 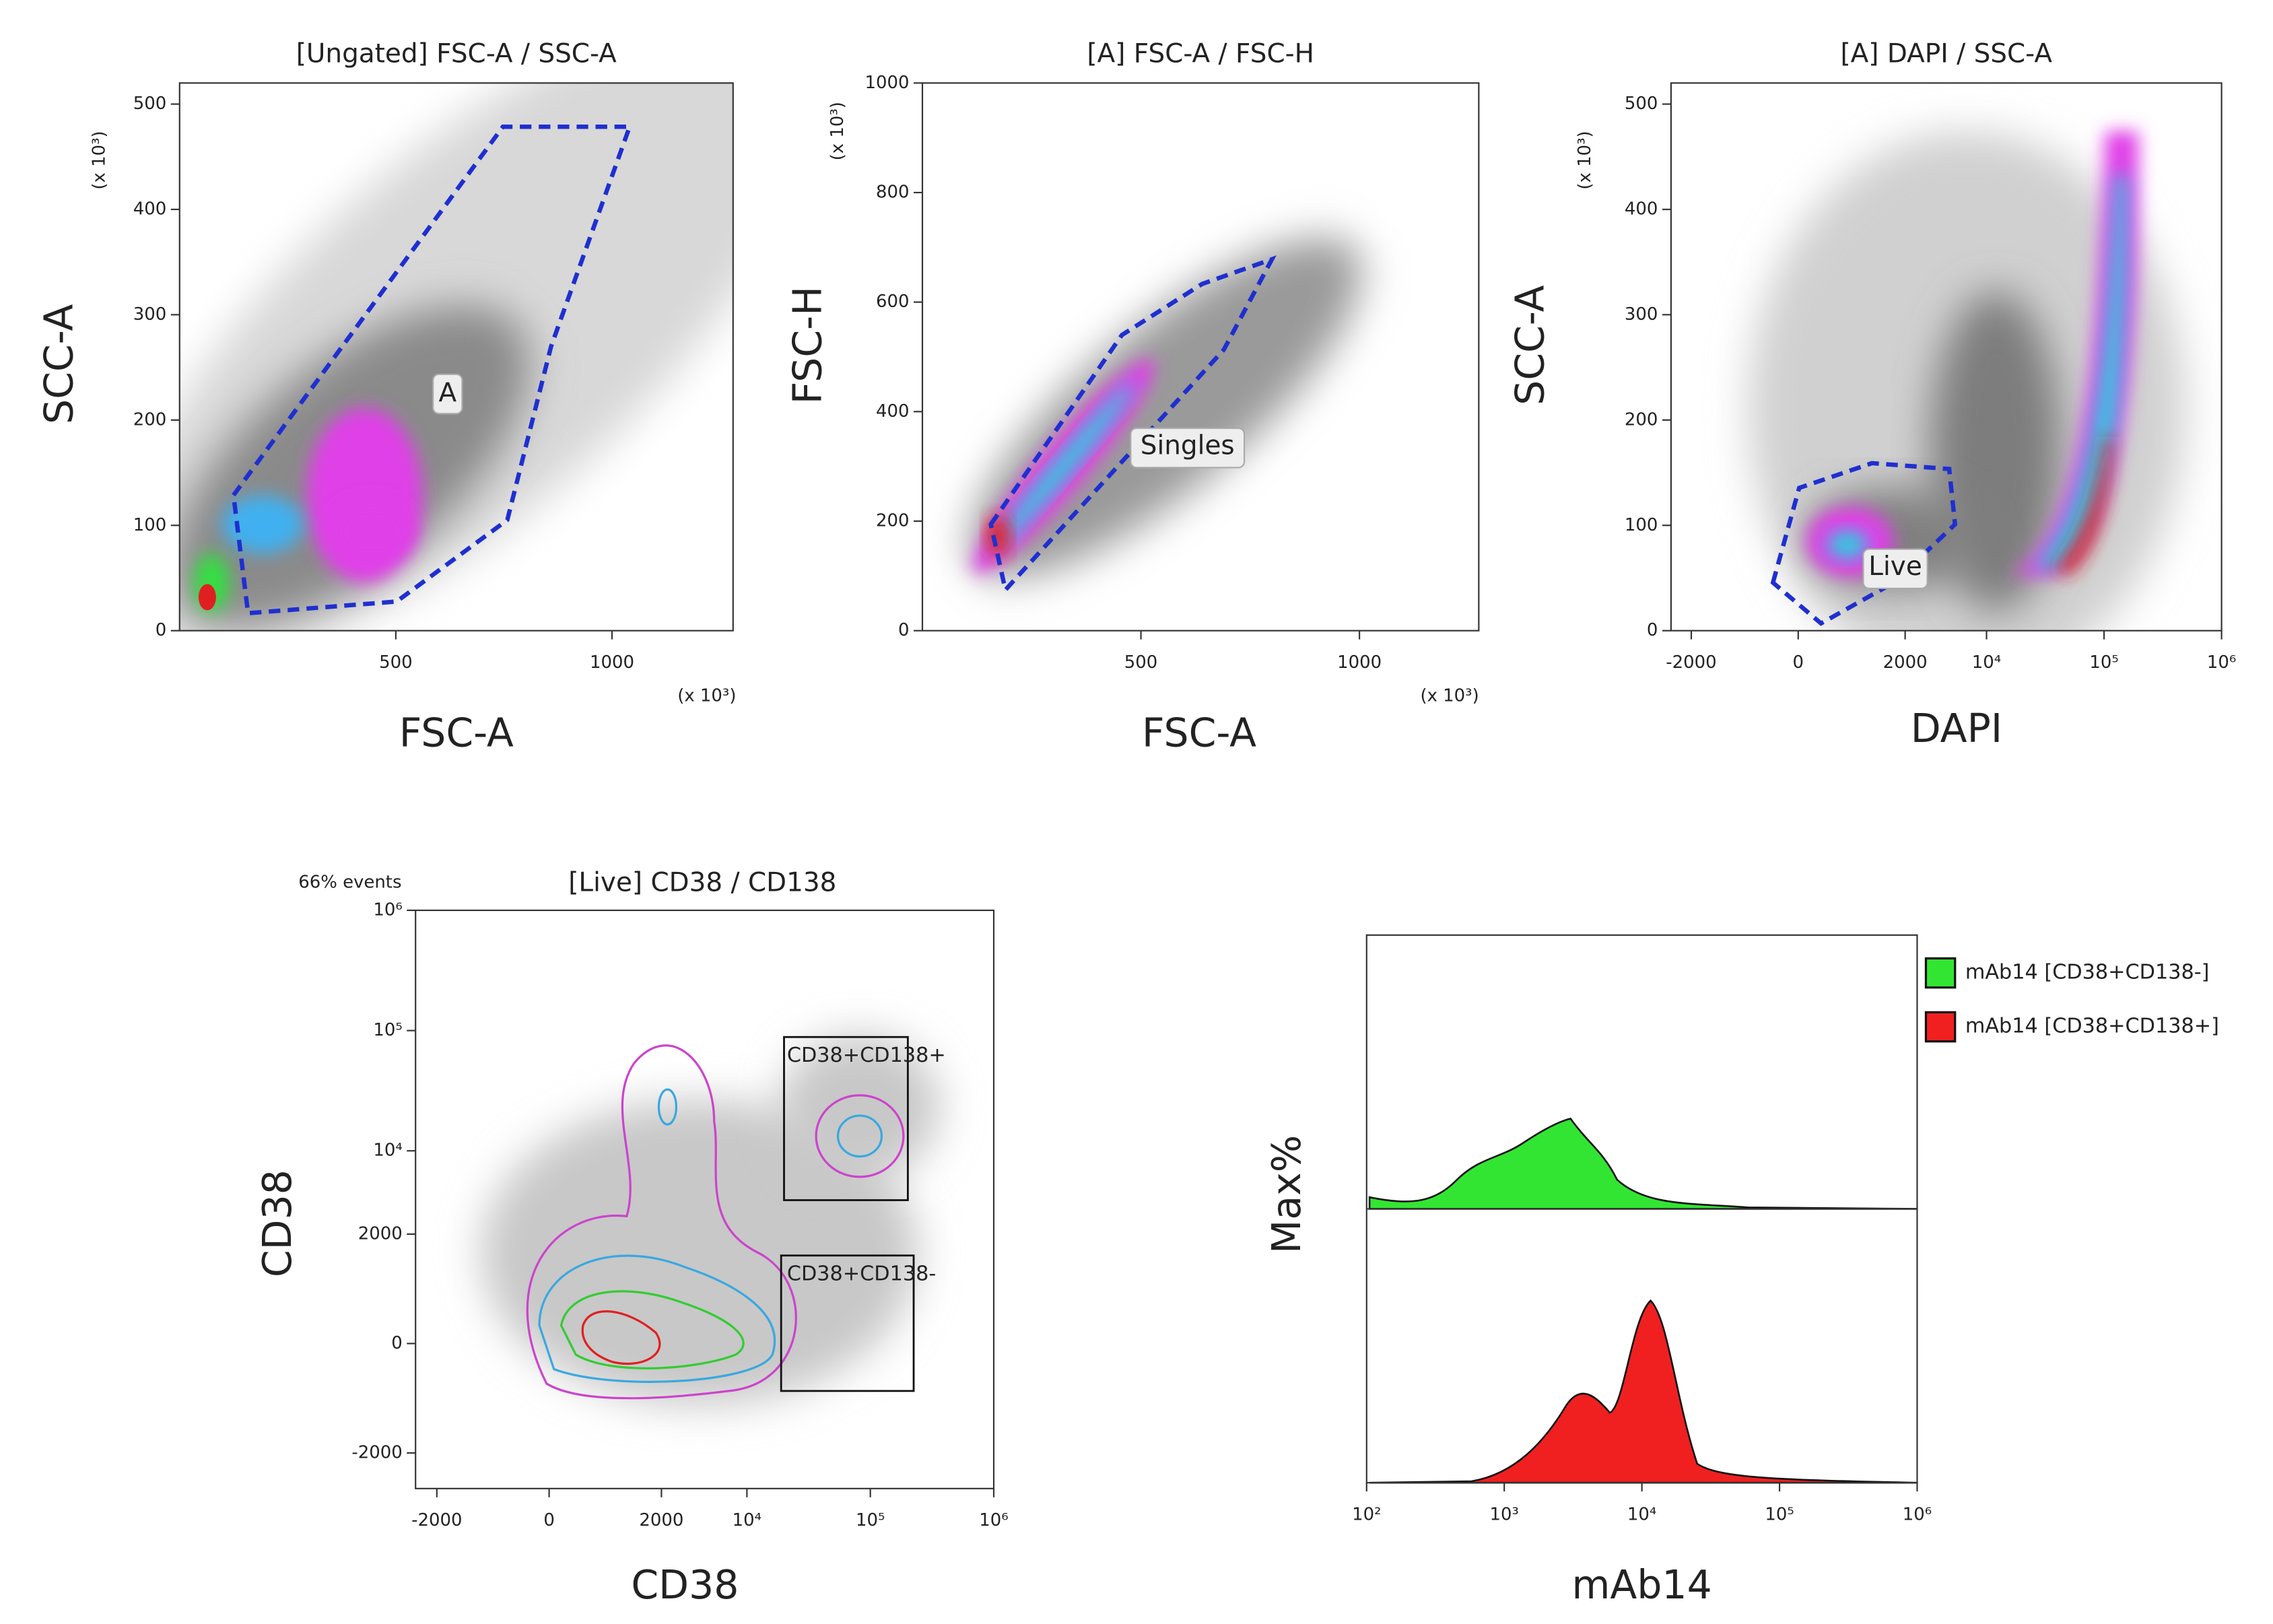 What do you see at coordinates (893, 302) in the screenshot?
I see `y-tick-label: 600` at bounding box center [893, 302].